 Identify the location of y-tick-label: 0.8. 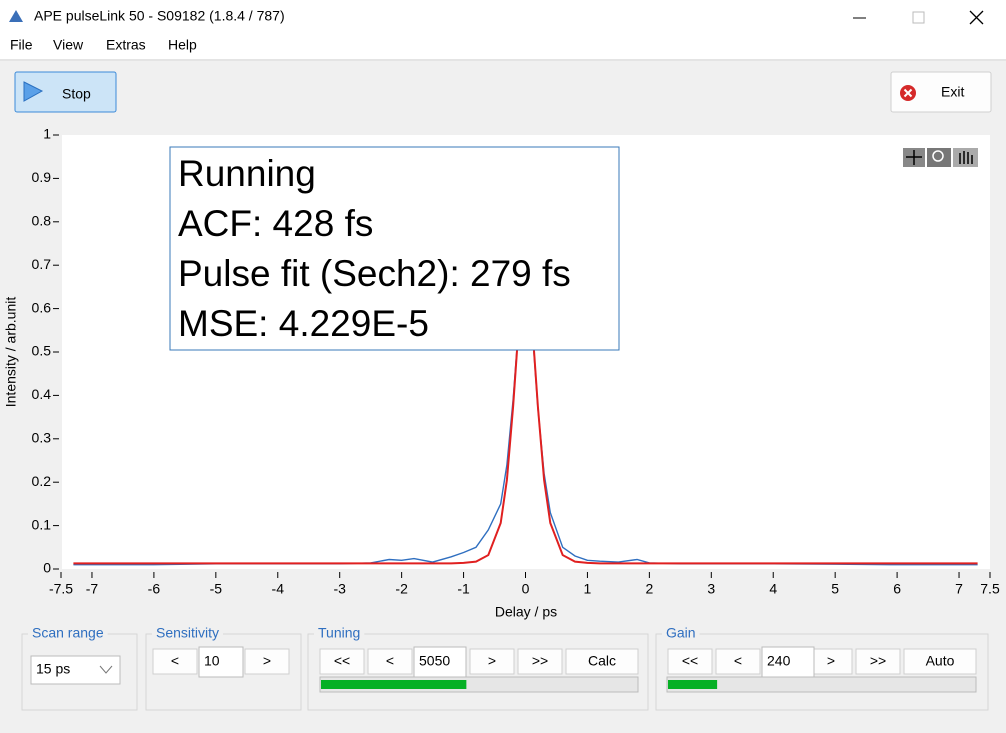
(42, 221).